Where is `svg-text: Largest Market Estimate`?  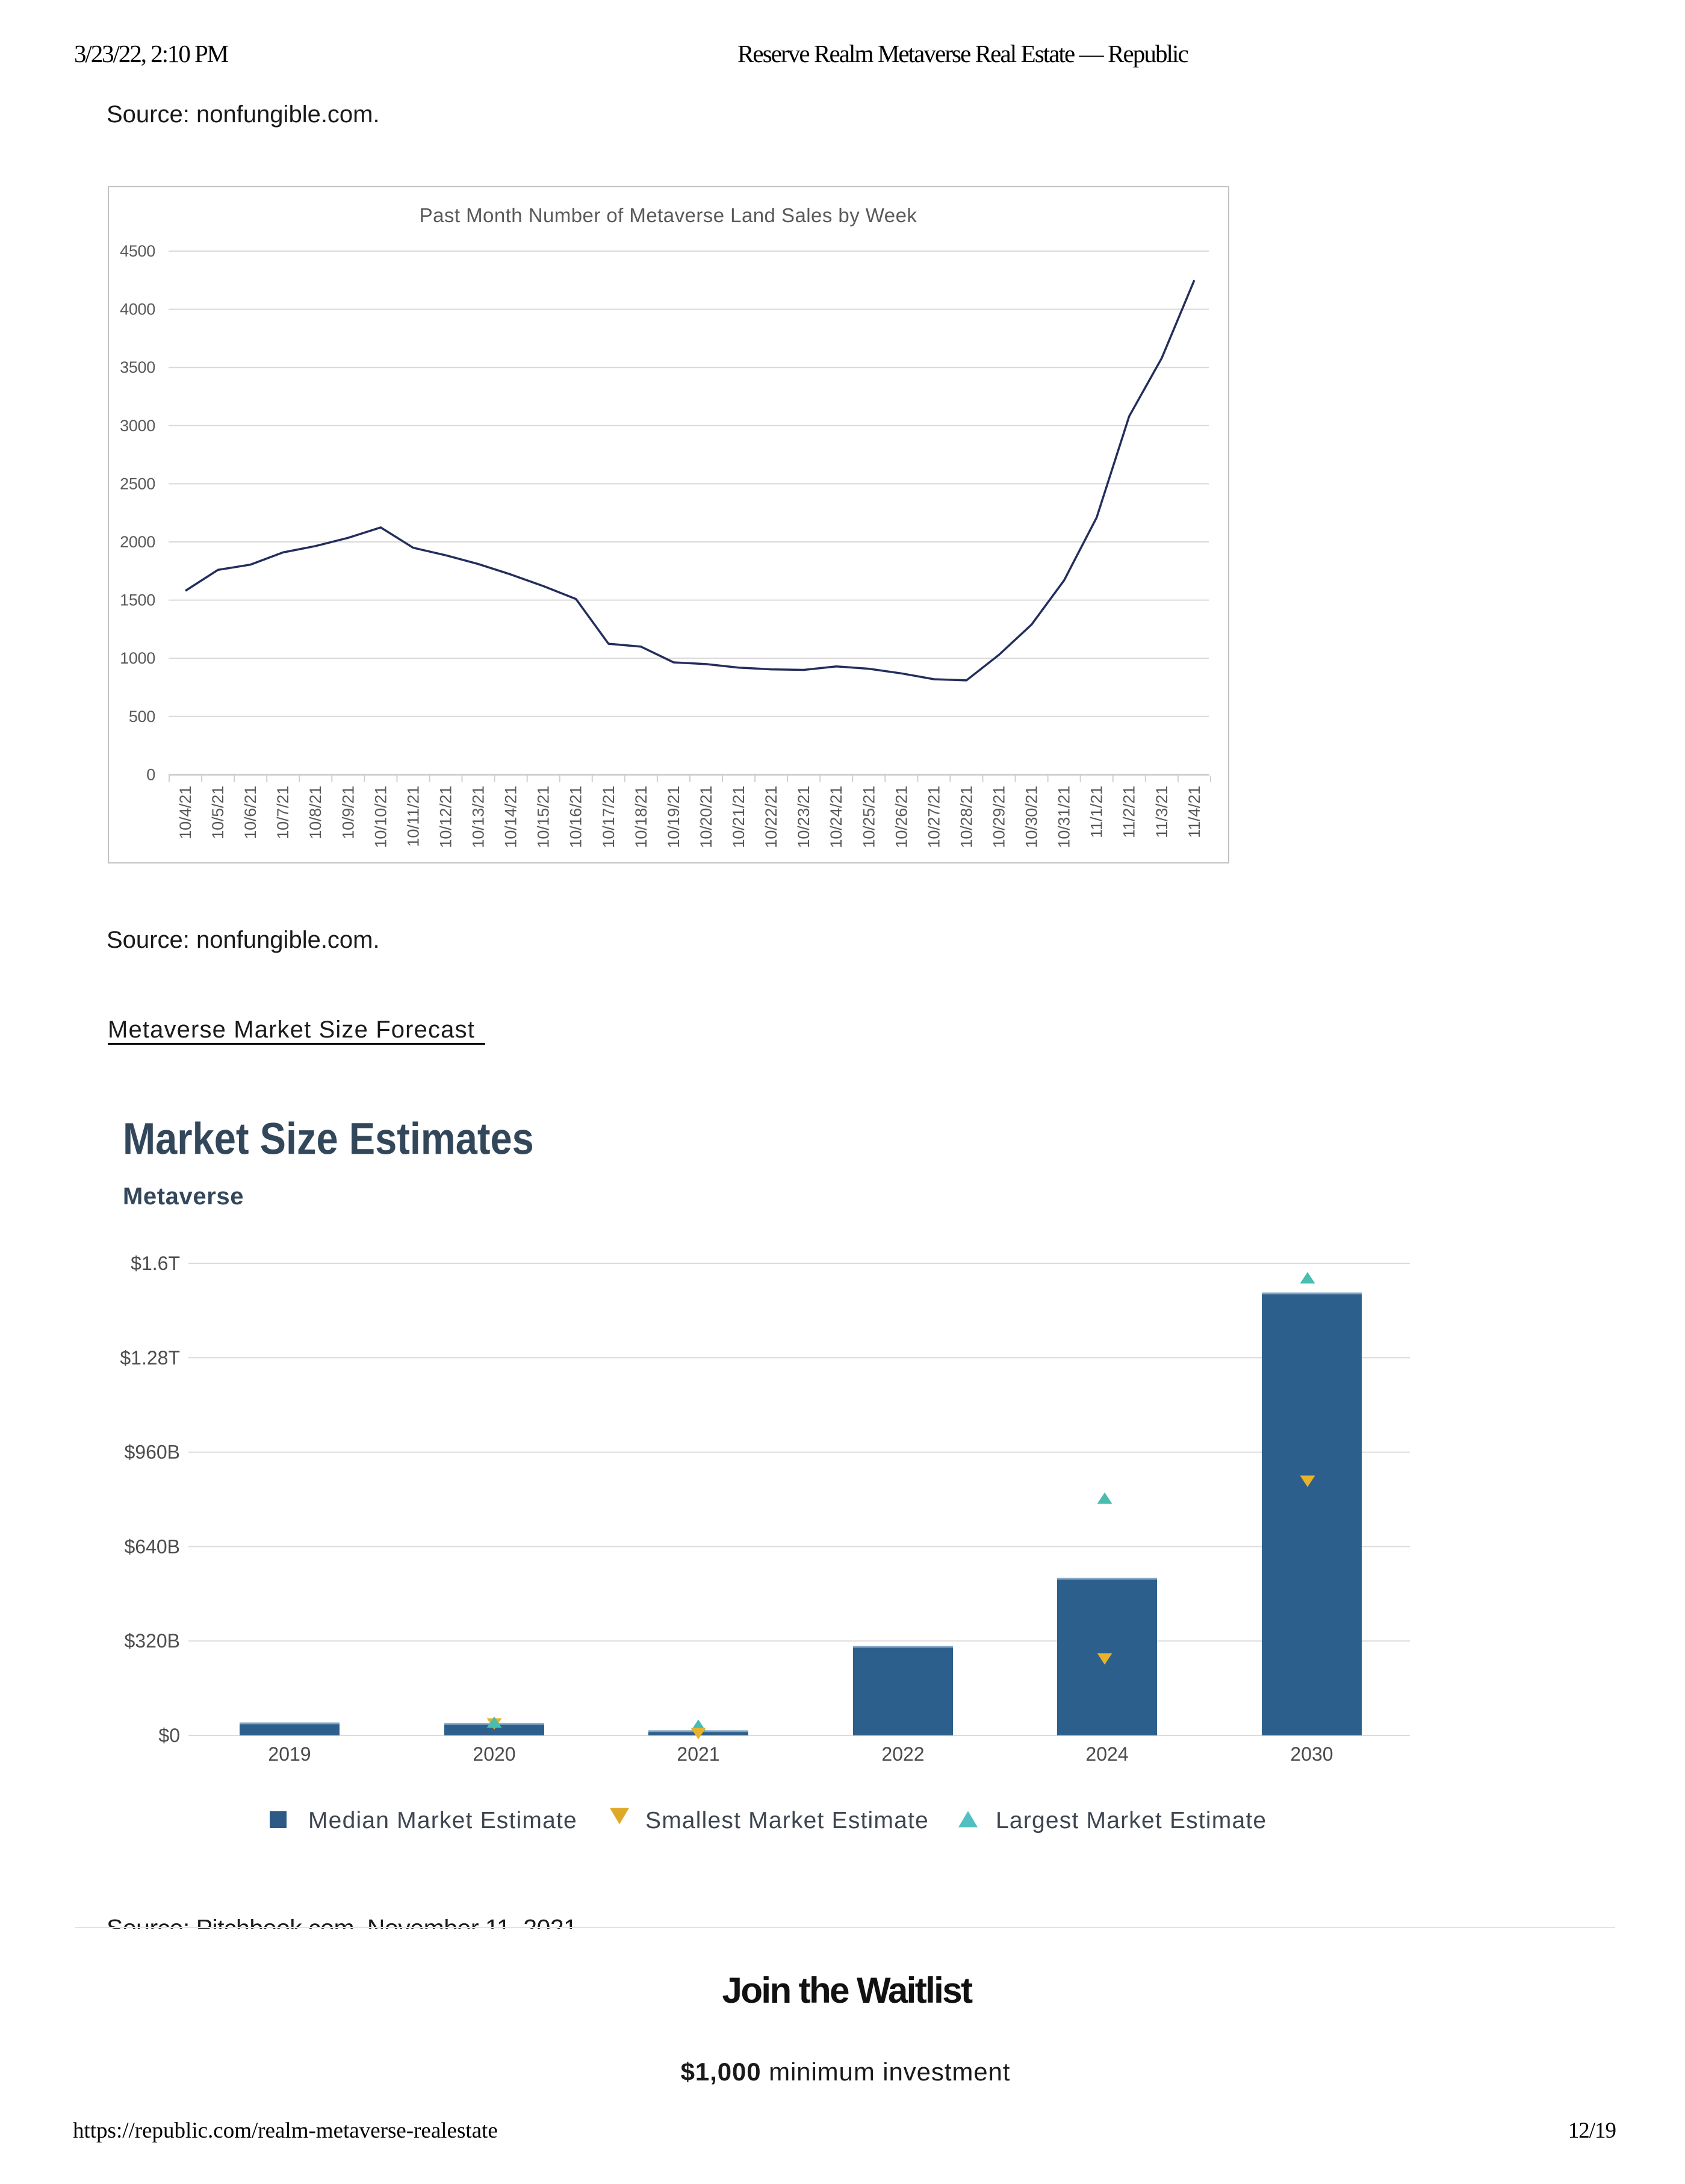 svg-text: Largest Market Estimate is located at coordinates (1131, 1821).